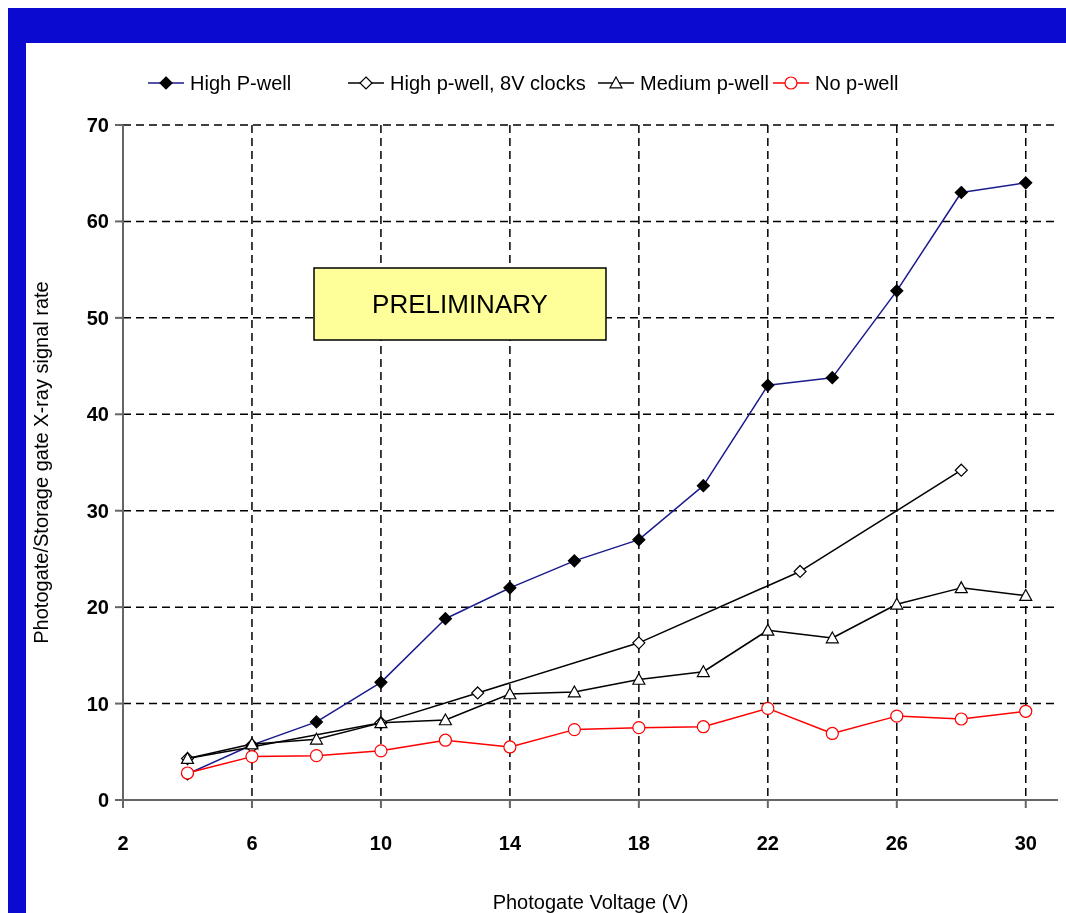  Describe the element at coordinates (381, 843) in the screenshot. I see `x-tick-label: 10` at that location.